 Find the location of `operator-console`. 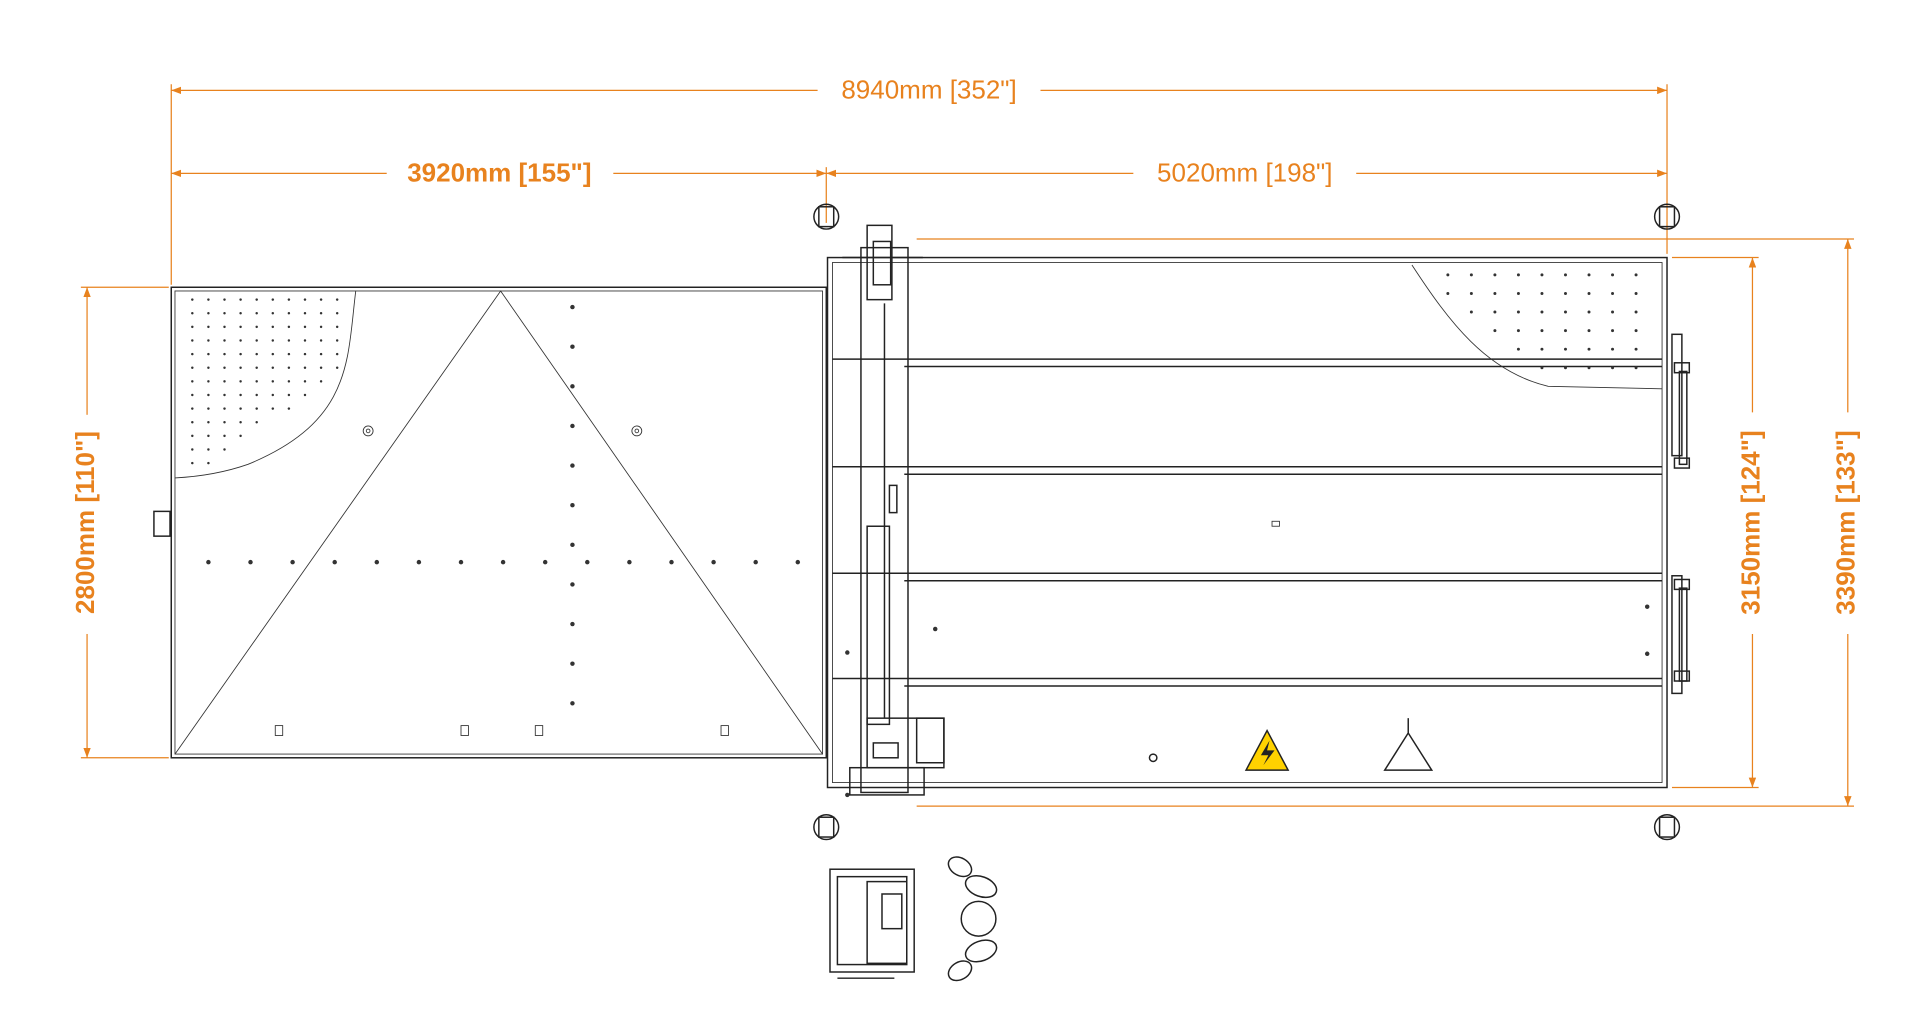

operator-console is located at coordinates (872, 923).